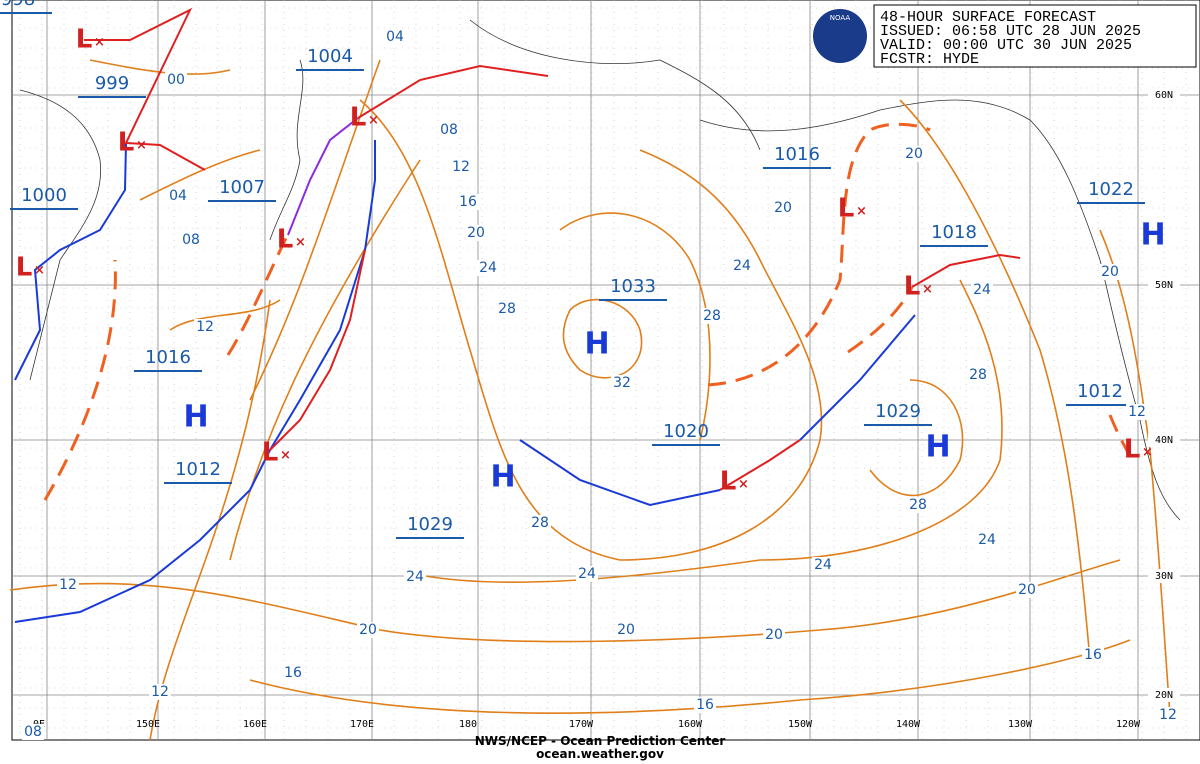 The image size is (1200, 764). Describe the element at coordinates (633, 286) in the screenshot. I see `pressure-label: 1033` at that location.